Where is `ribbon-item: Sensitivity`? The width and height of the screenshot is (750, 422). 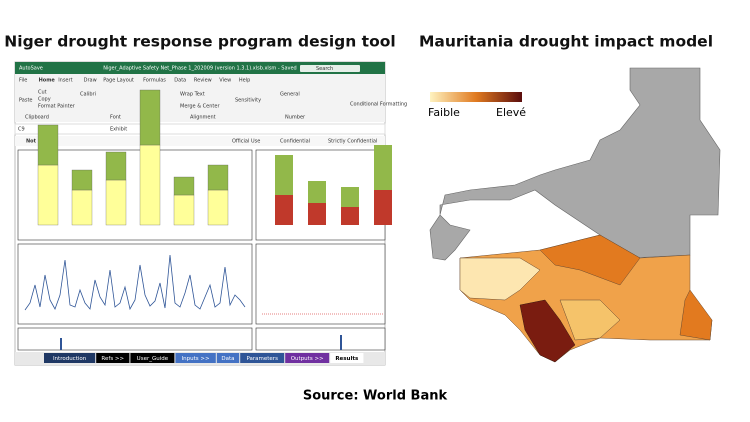 ribbon-item: Sensitivity is located at coordinates (248, 101).